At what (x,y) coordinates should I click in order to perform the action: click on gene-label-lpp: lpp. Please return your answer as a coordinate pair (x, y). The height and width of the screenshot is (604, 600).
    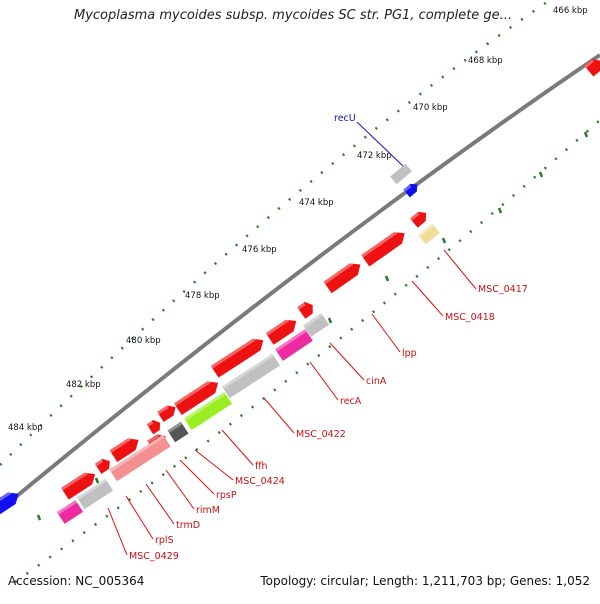
    Looking at the image, I should click on (409, 353).